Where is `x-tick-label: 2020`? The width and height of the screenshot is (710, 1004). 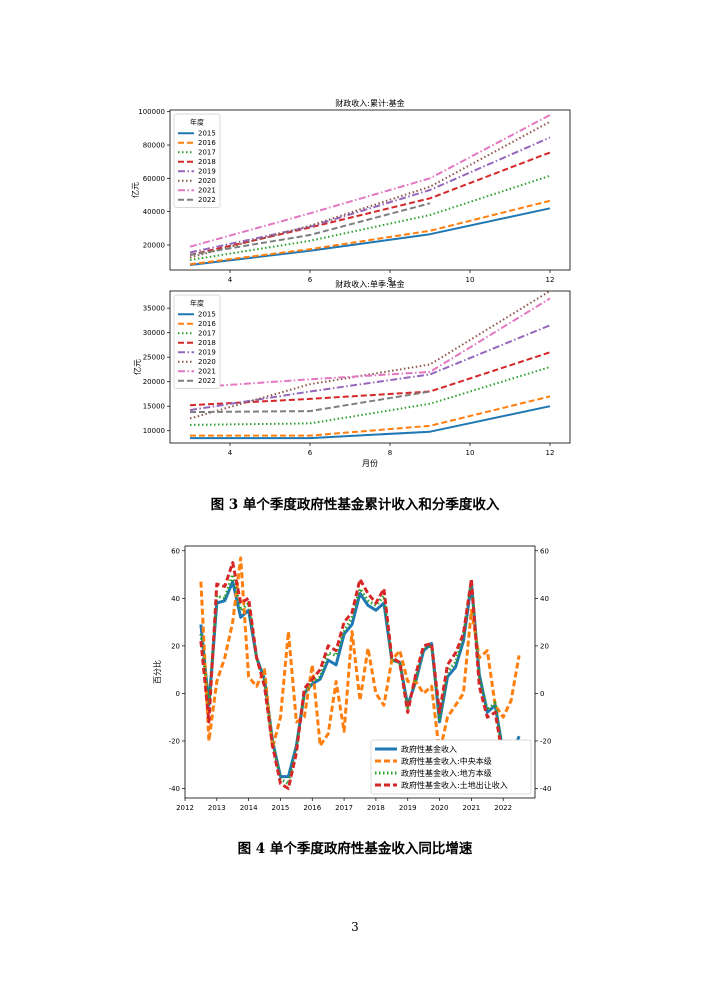 x-tick-label: 2020 is located at coordinates (440, 808).